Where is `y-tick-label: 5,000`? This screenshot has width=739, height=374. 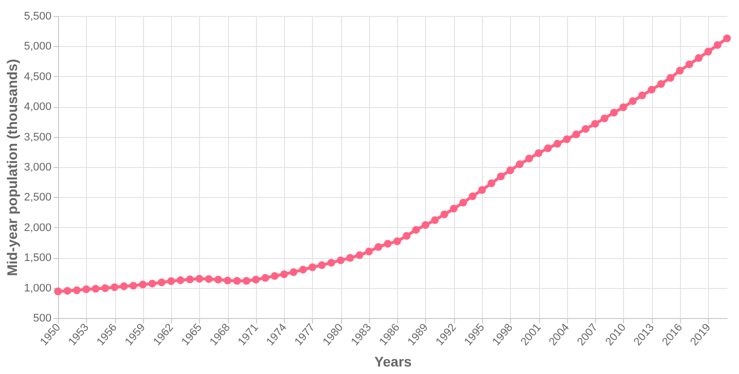
y-tick-label: 5,000 is located at coordinates (38, 46).